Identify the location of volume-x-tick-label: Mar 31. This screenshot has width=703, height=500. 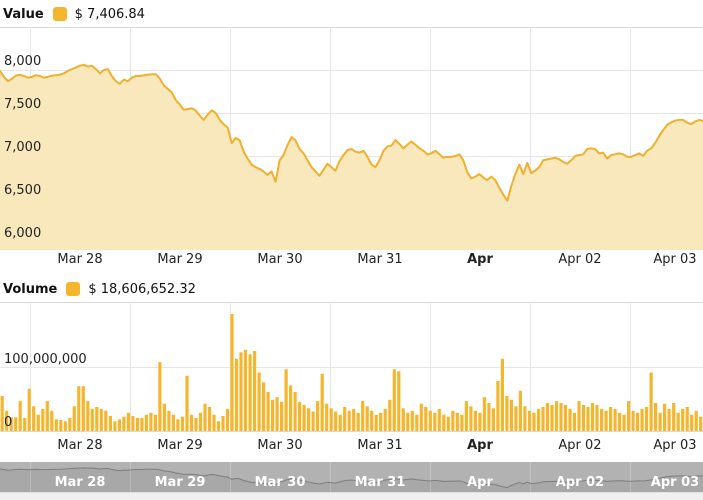
(380, 445).